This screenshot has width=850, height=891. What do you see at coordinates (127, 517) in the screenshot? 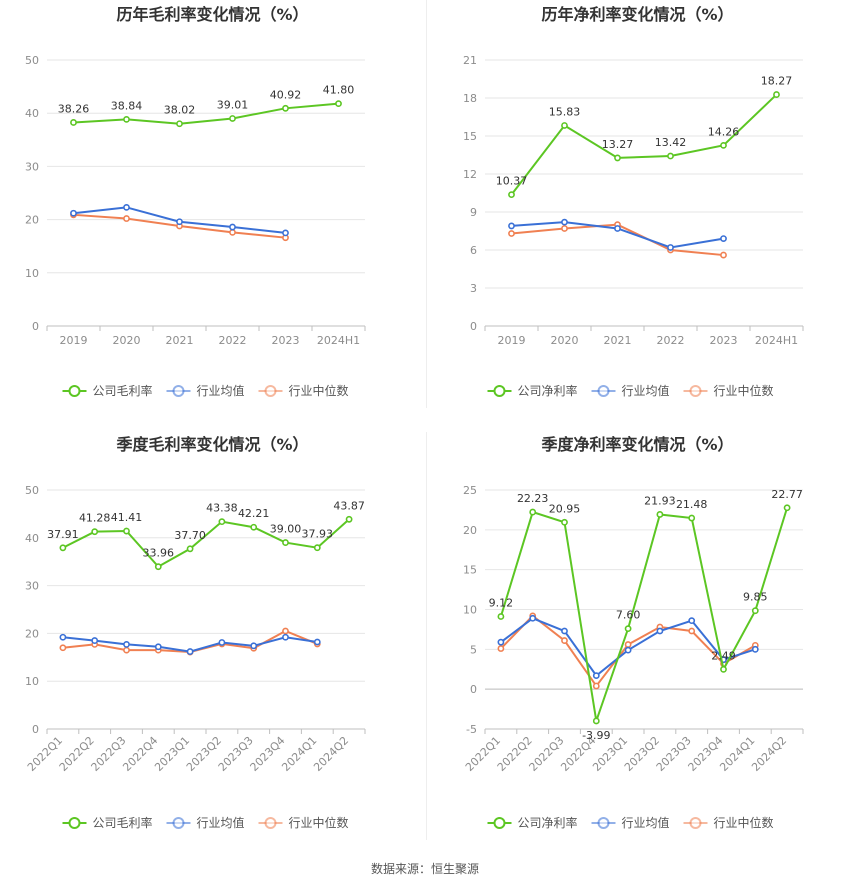
I see `data-label: 41.41` at bounding box center [127, 517].